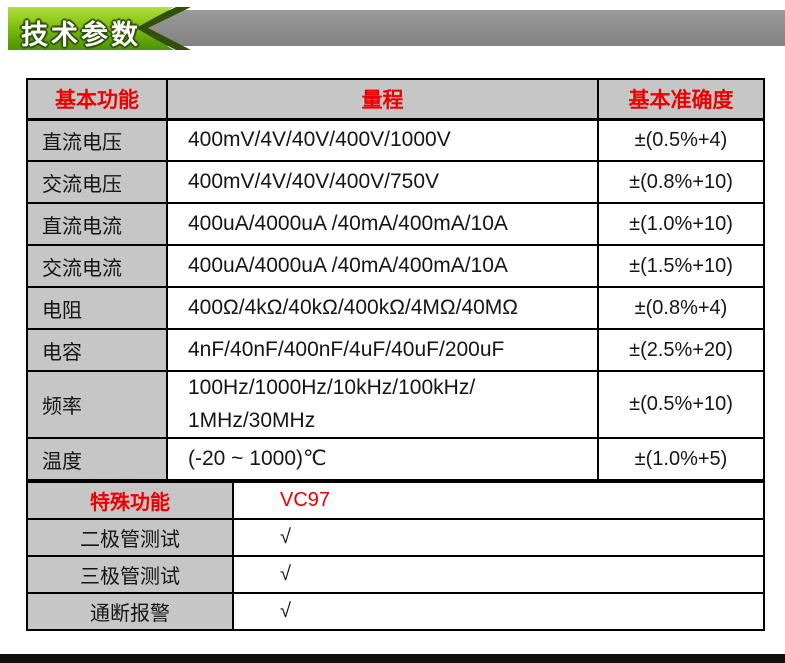 The height and width of the screenshot is (663, 785). Describe the element at coordinates (462, 28) in the screenshot. I see `banner-gray-bar` at that location.